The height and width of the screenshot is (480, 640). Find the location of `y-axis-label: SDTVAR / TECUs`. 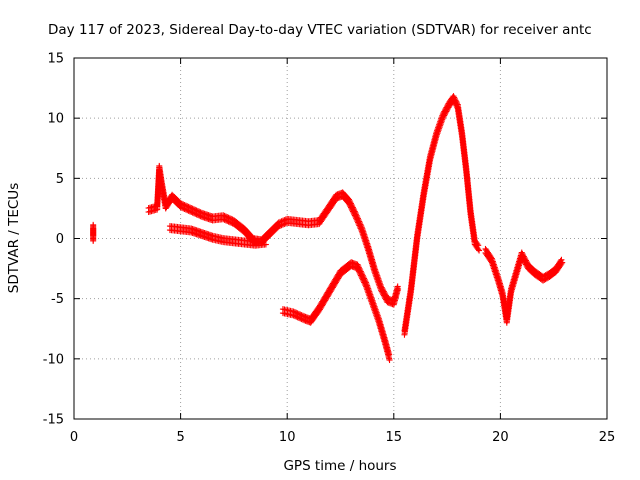

y-axis-label: SDTVAR / TECUs is located at coordinates (14, 238).